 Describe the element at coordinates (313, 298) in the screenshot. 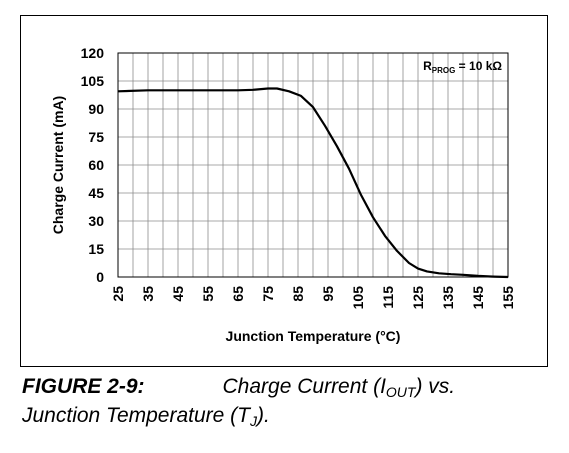

I see `x-tick-labels: 25 35 45 55 65 75 85 95 105 115 125 135 145 155` at that location.